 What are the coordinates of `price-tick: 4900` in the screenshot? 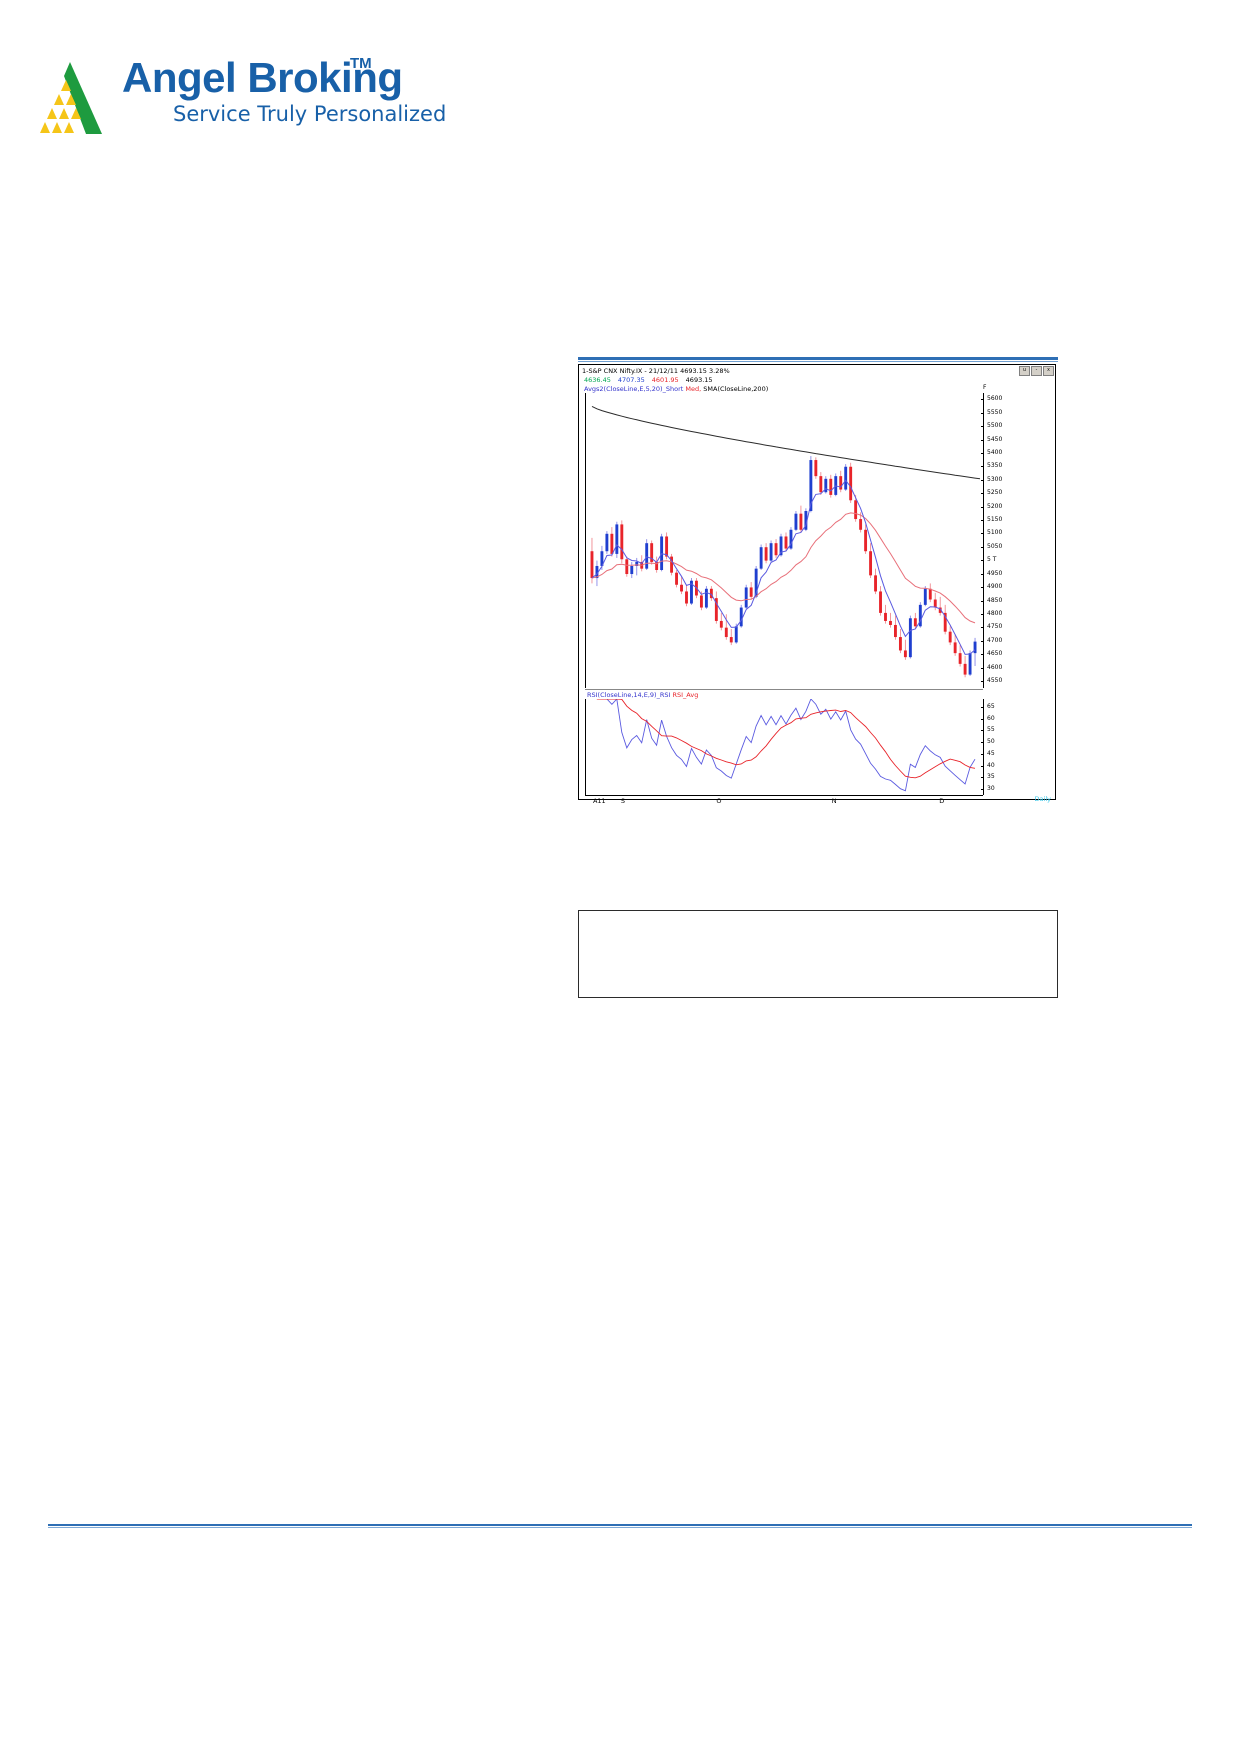 It's located at (991, 586).